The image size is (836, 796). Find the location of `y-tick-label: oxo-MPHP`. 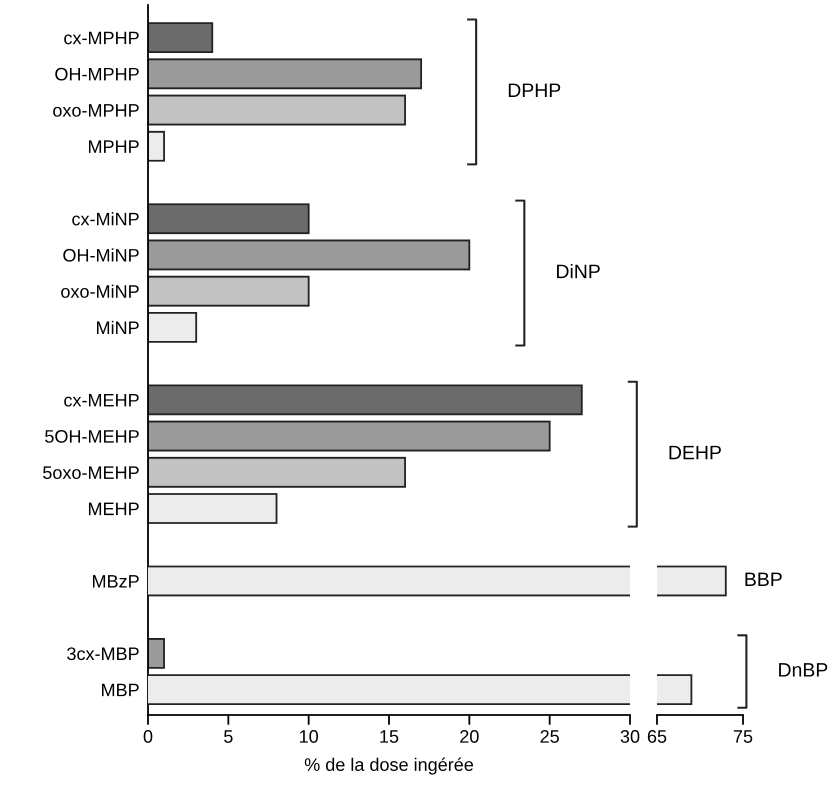

y-tick-label: oxo-MPHP is located at coordinates (96, 110).